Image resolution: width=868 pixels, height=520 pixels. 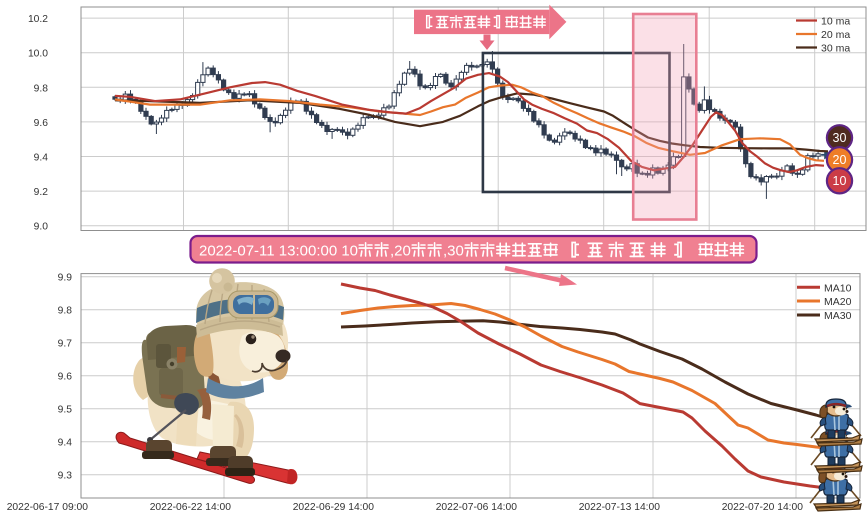 I want to click on svg-text: ,30, so click(x=453, y=251).